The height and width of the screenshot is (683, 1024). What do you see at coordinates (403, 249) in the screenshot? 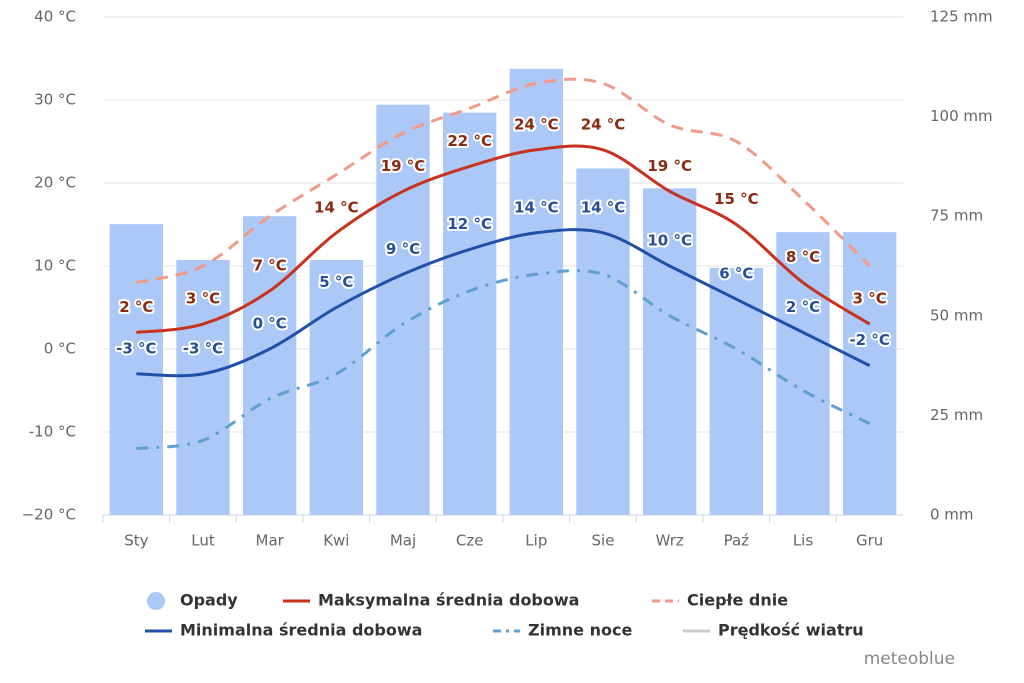
I see `data-label: 9 °C` at bounding box center [403, 249].